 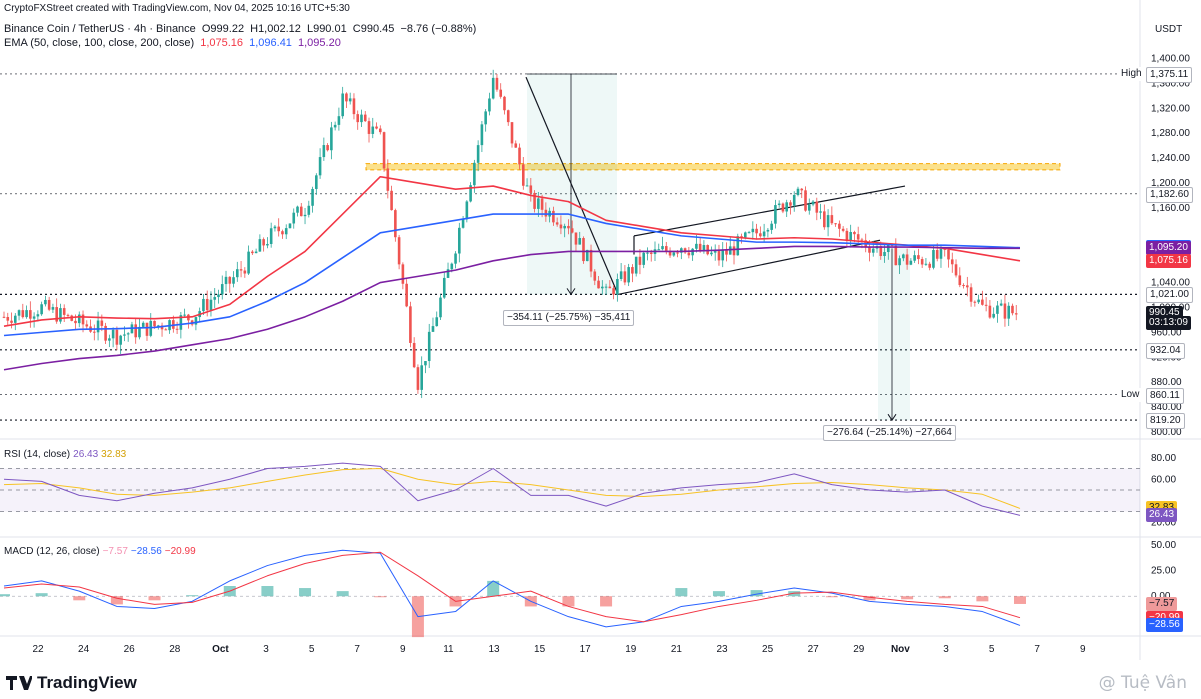 I want to click on ohlc-low: L990.01, so click(x=326, y=29).